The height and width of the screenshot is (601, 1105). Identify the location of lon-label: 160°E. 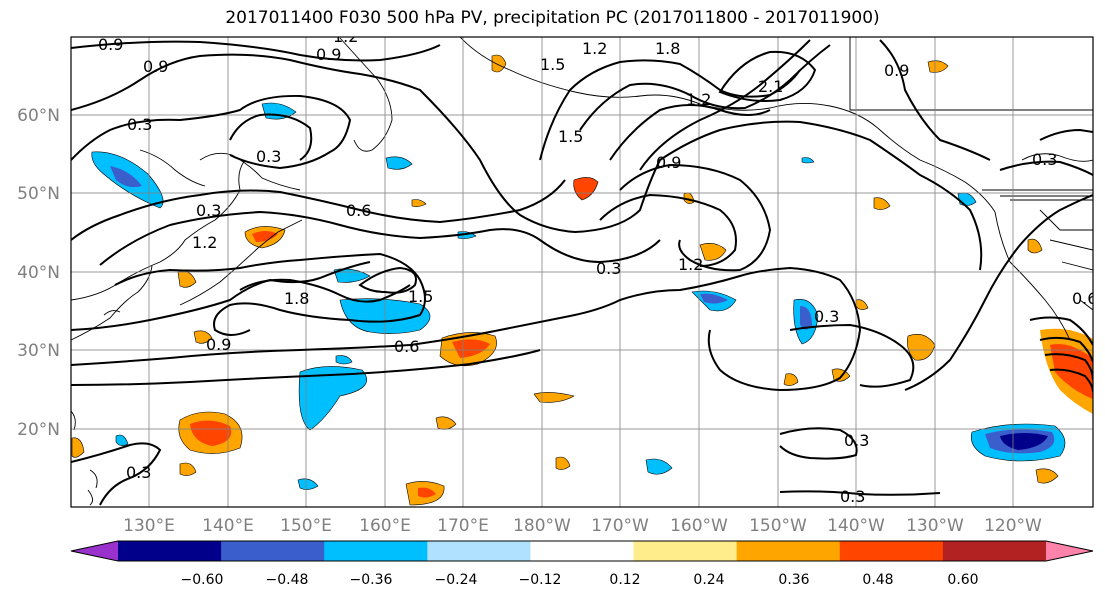
(385, 526).